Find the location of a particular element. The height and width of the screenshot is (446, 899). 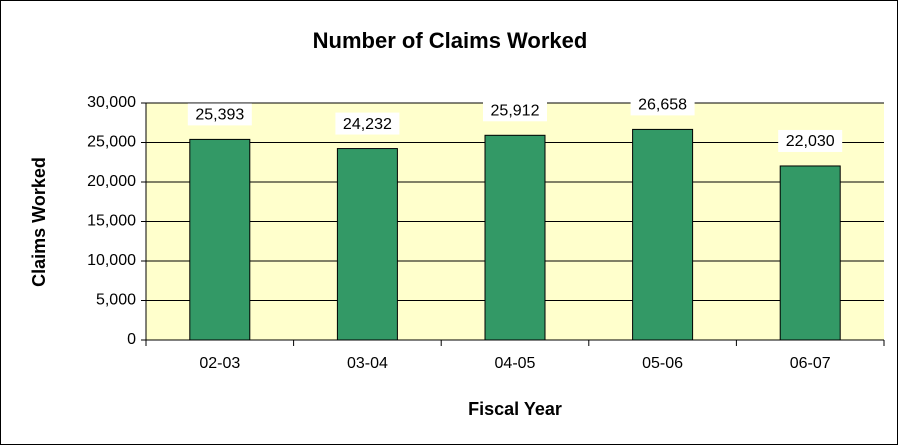

y-tick-label: 25,000 is located at coordinates (111, 142).